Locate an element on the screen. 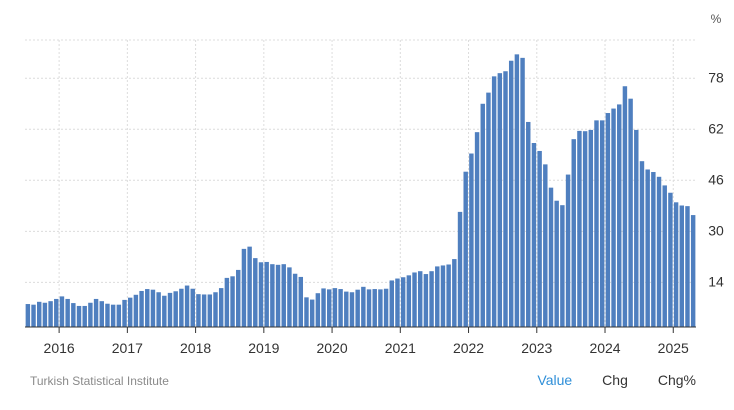 The width and height of the screenshot is (734, 410). tab-chg: Chg is located at coordinates (615, 380).